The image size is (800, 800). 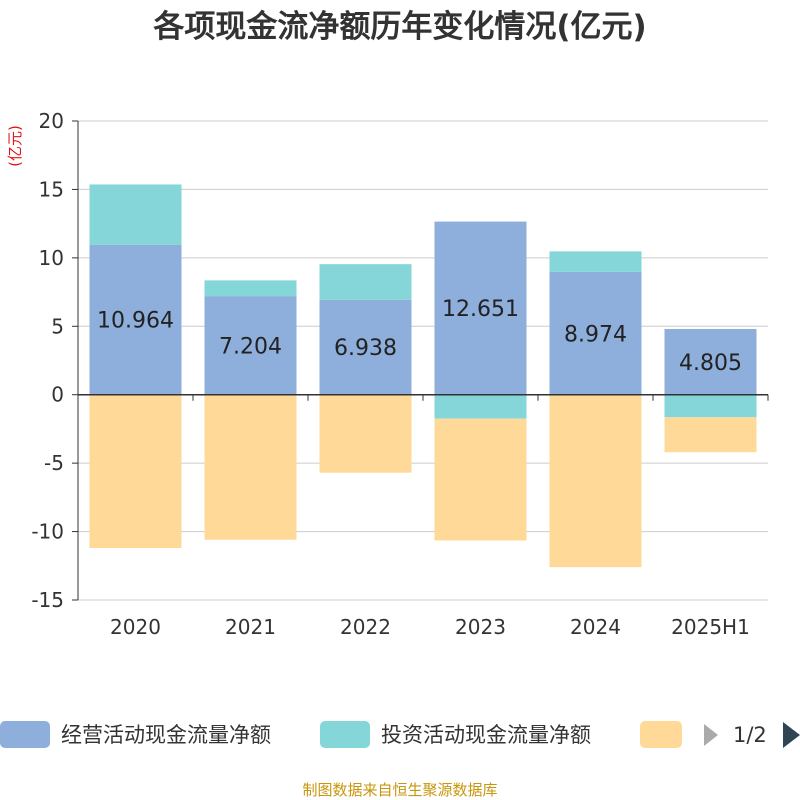 What do you see at coordinates (486, 735) in the screenshot?
I see `legend-label-investing: 投资活动现金流量净额` at bounding box center [486, 735].